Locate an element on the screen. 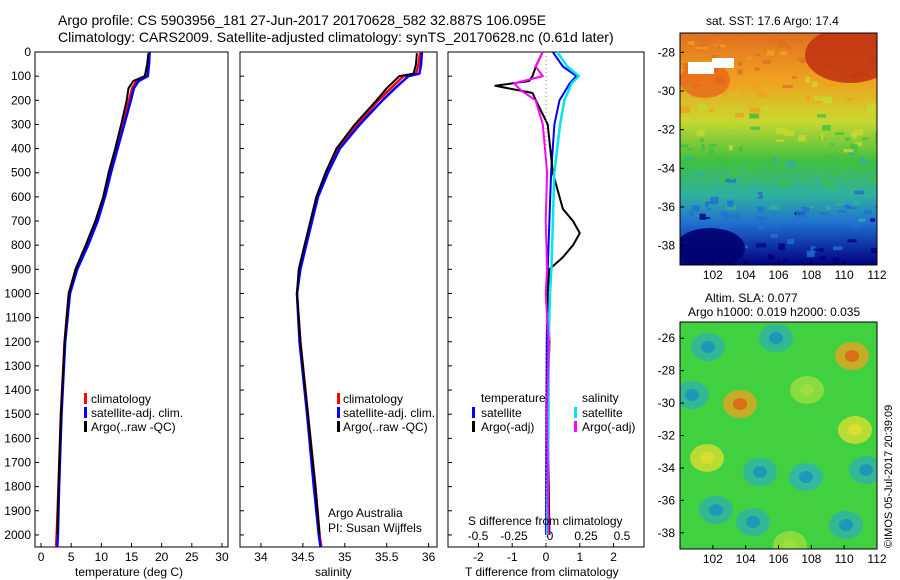  t-difference-x-axis: -2 -1 0 1 2 is located at coordinates (545, 553).